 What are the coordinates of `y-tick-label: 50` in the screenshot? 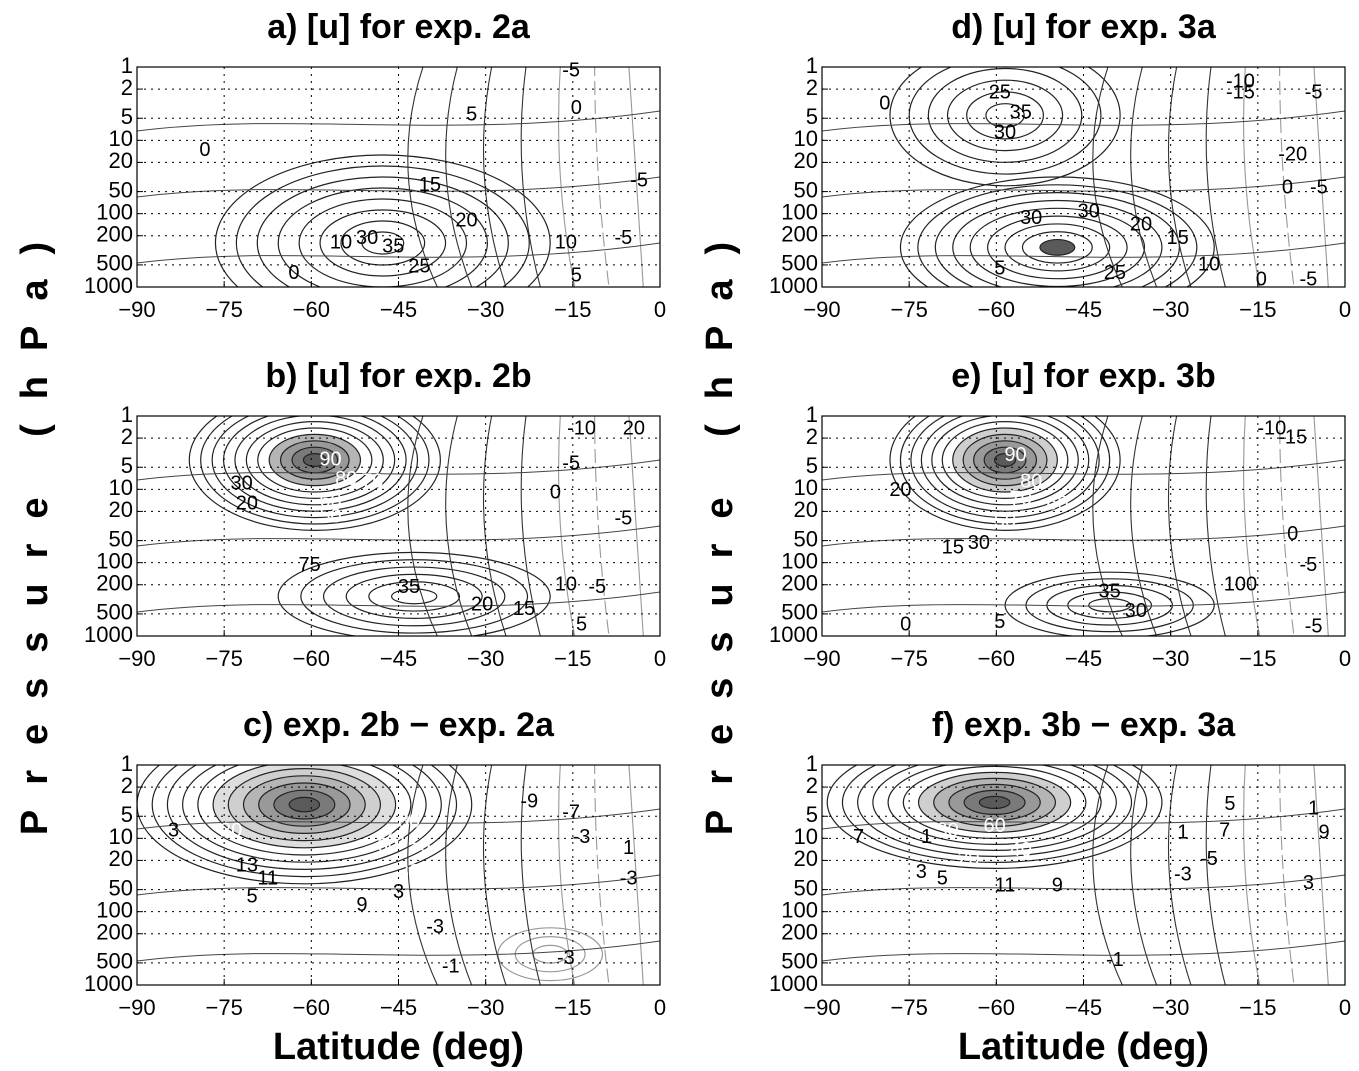 It's located at (121, 887).